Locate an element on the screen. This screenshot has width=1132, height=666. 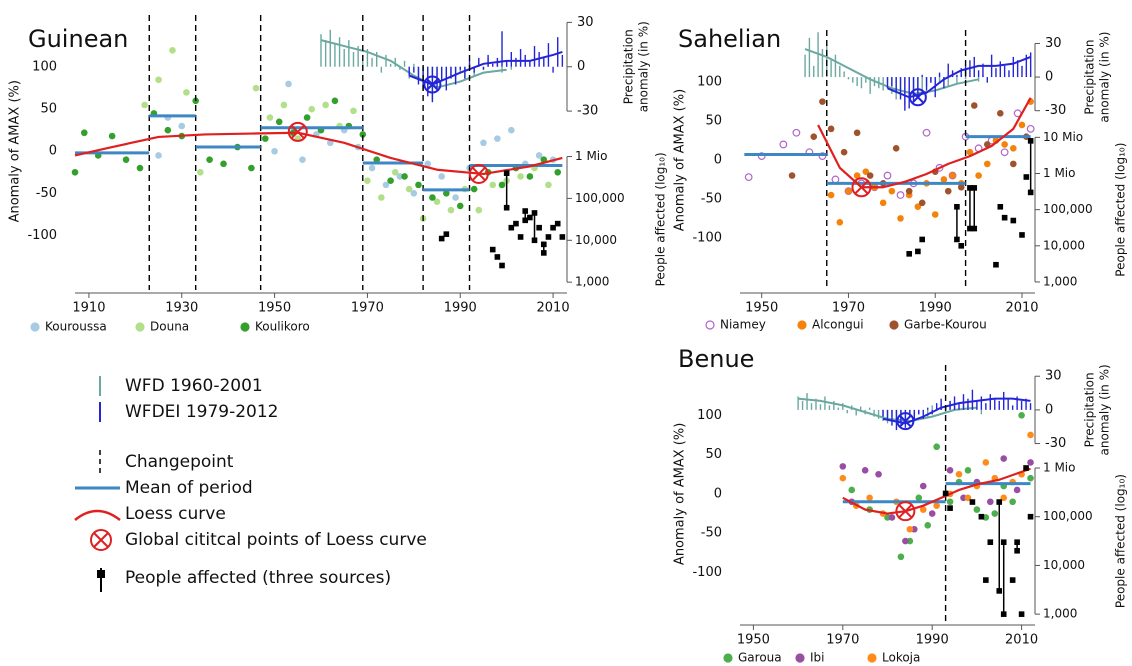
station-legend-label: Garoua is located at coordinates (760, 658).